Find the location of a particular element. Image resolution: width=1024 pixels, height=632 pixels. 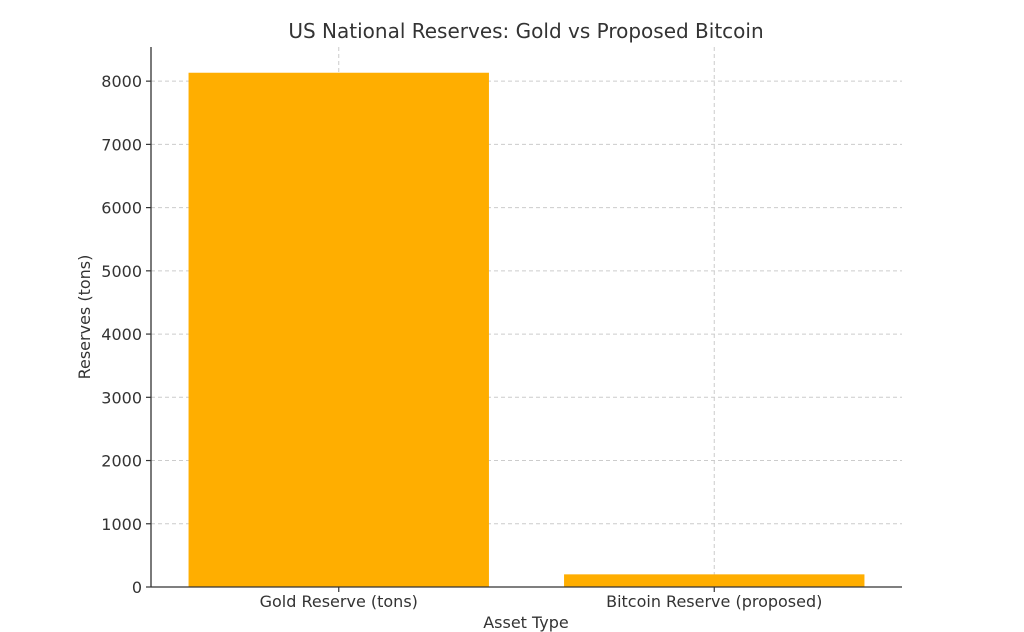

y-tick-label: 0 is located at coordinates (137, 587).